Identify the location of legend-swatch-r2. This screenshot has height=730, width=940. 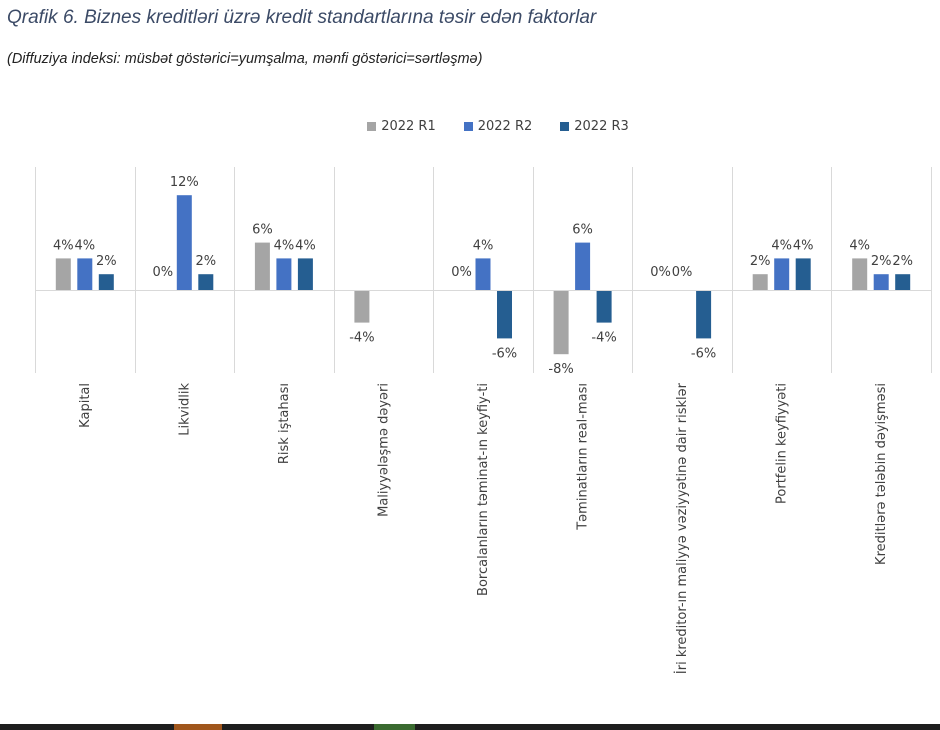
(468, 126).